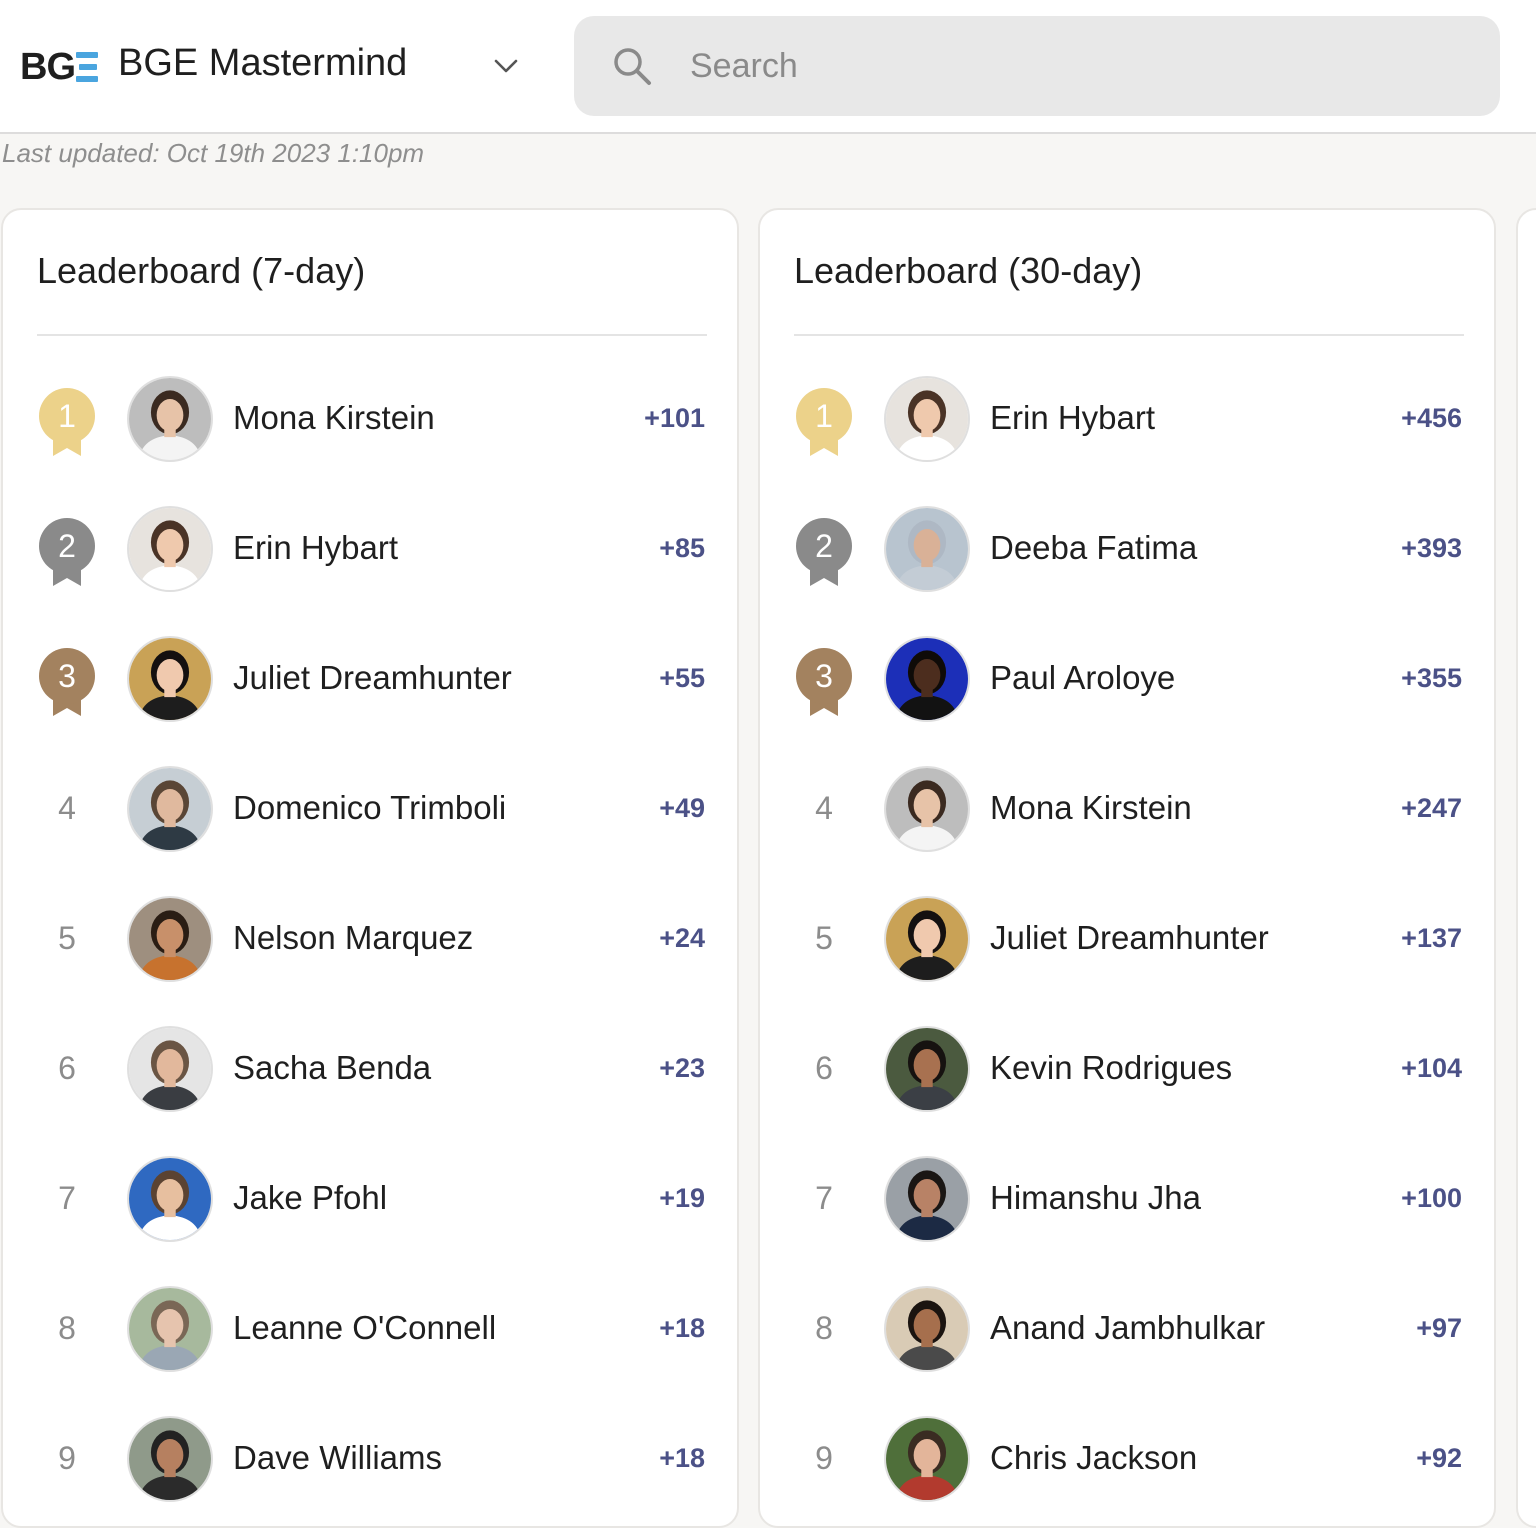 This screenshot has height=1528, width=1536. What do you see at coordinates (1094, 1457) in the screenshot?
I see `member-name: Chris Jackson` at bounding box center [1094, 1457].